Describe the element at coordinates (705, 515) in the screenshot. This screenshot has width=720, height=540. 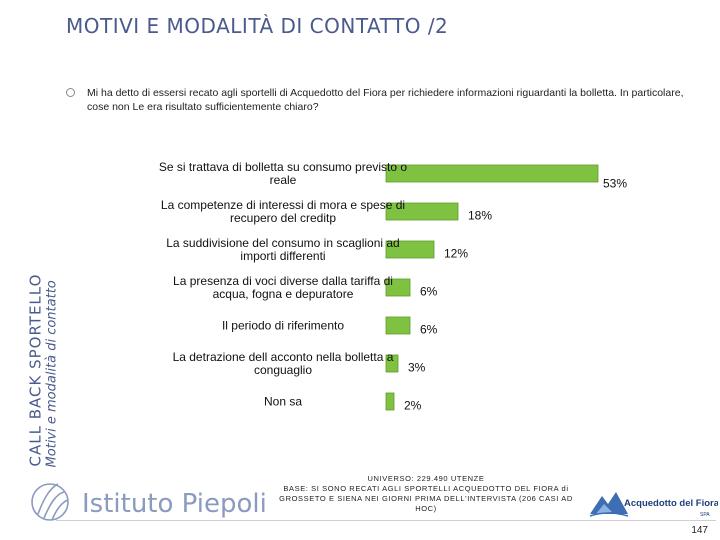
I see `client-suffix: SPA` at that location.